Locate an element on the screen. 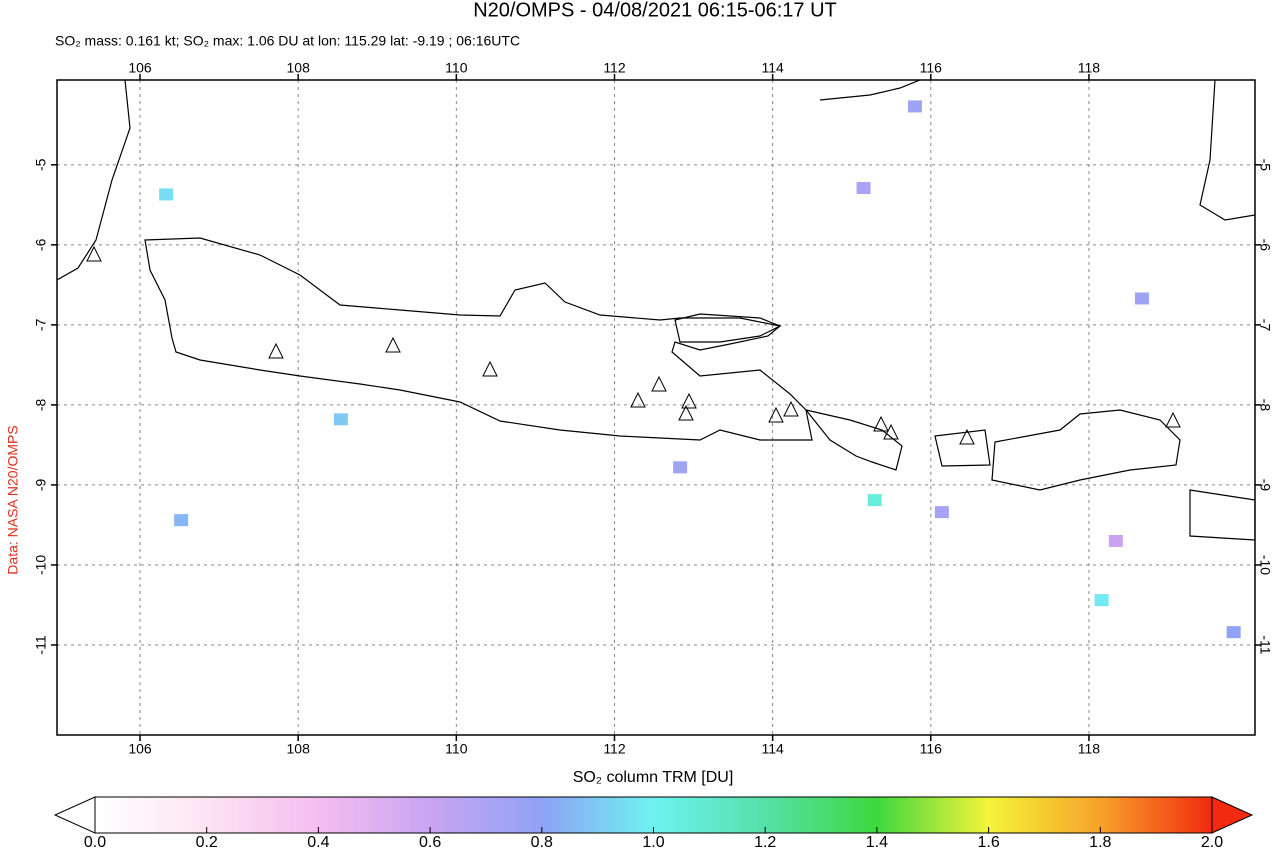  colorbar-max-arrow is located at coordinates (1232, 815).